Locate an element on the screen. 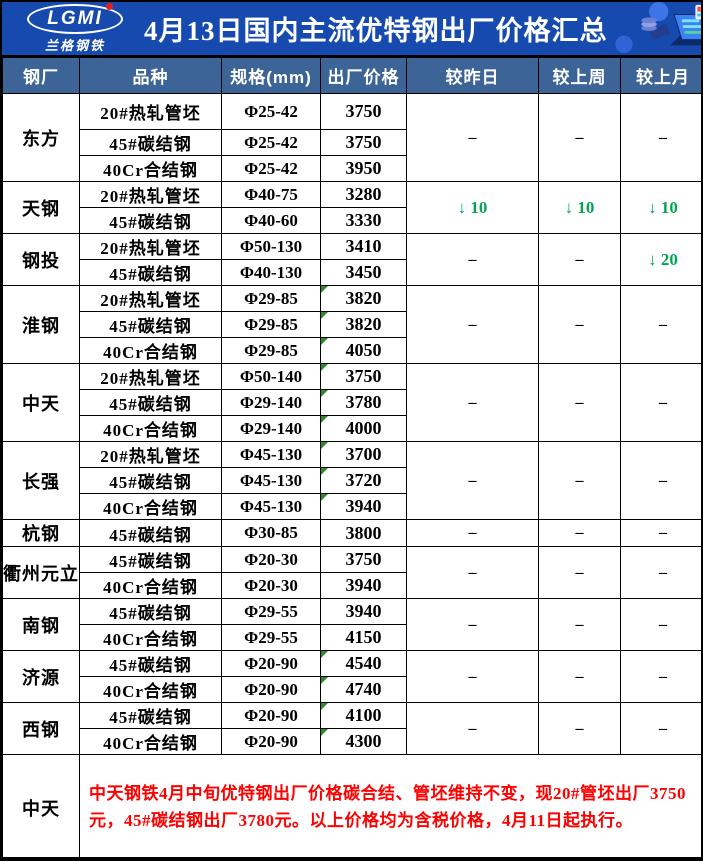 This screenshot has height=861, width=703. col-header-mill: 钢厂 is located at coordinates (41, 75).